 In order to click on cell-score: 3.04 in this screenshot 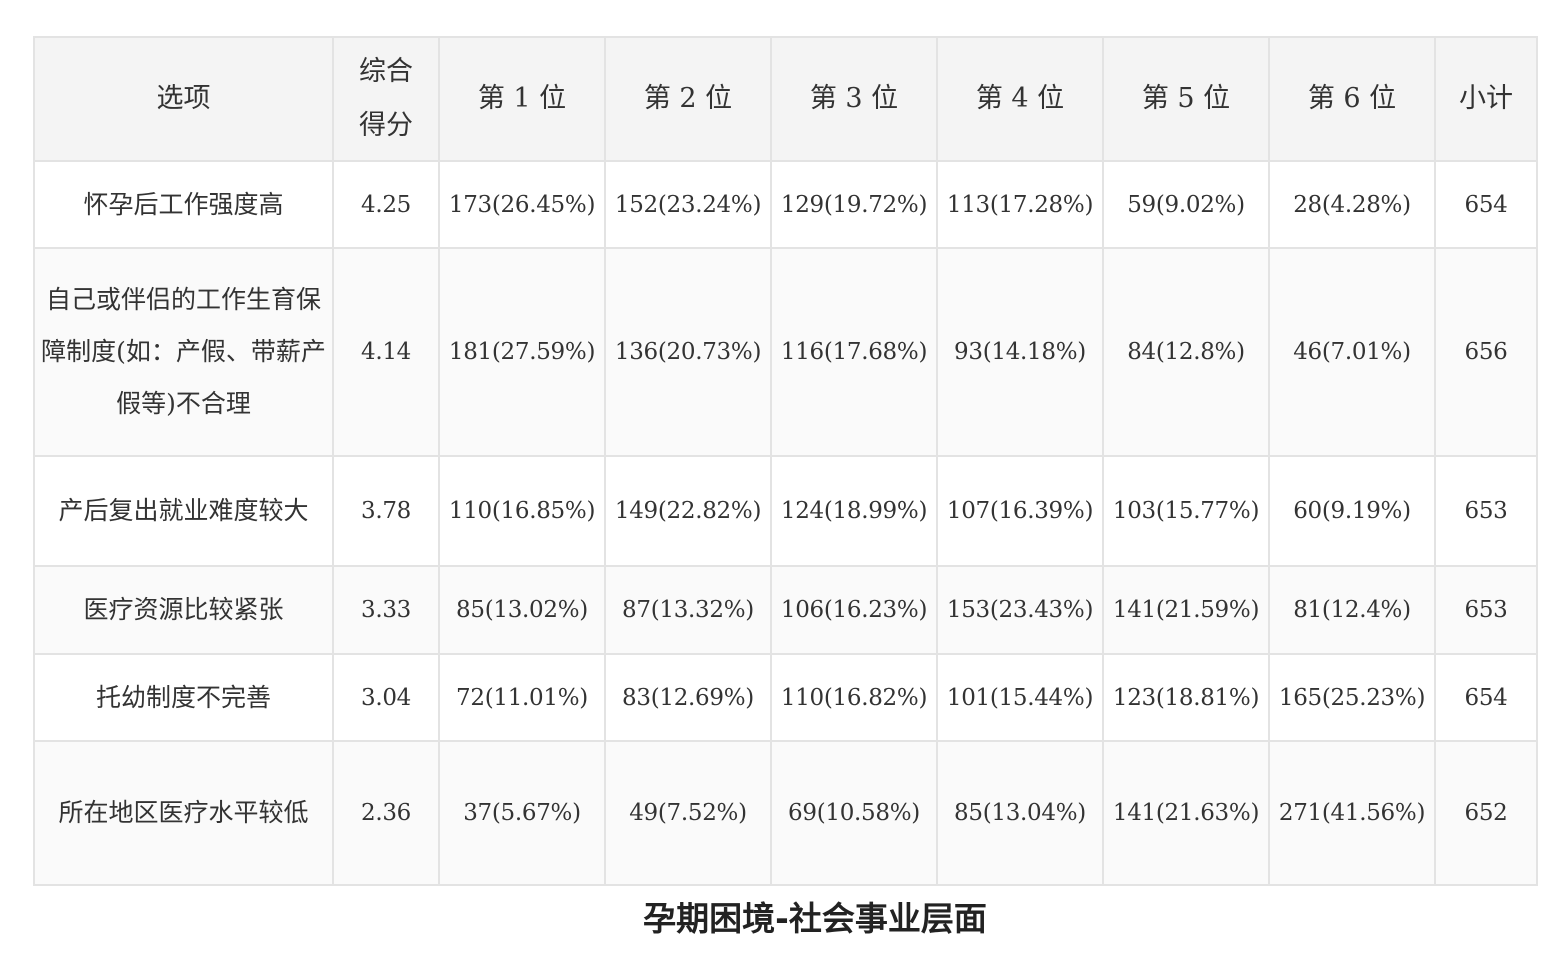, I will do `click(386, 697)`.